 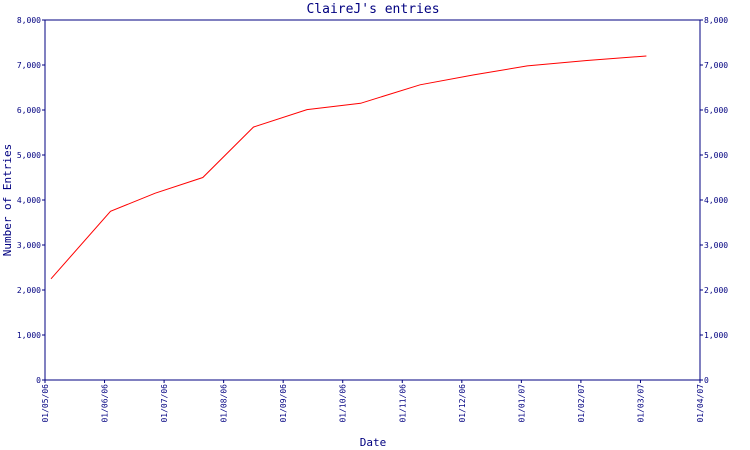 What do you see at coordinates (224, 403) in the screenshot?
I see `x-tick-label: 01/08/06` at bounding box center [224, 403].